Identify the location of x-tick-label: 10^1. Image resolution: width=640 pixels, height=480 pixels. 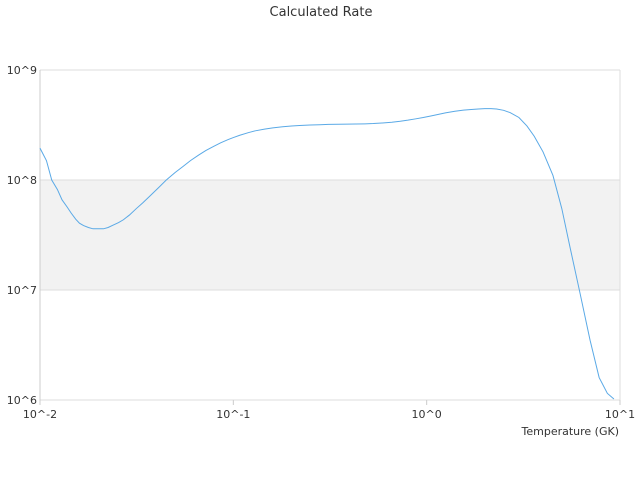
(620, 414).